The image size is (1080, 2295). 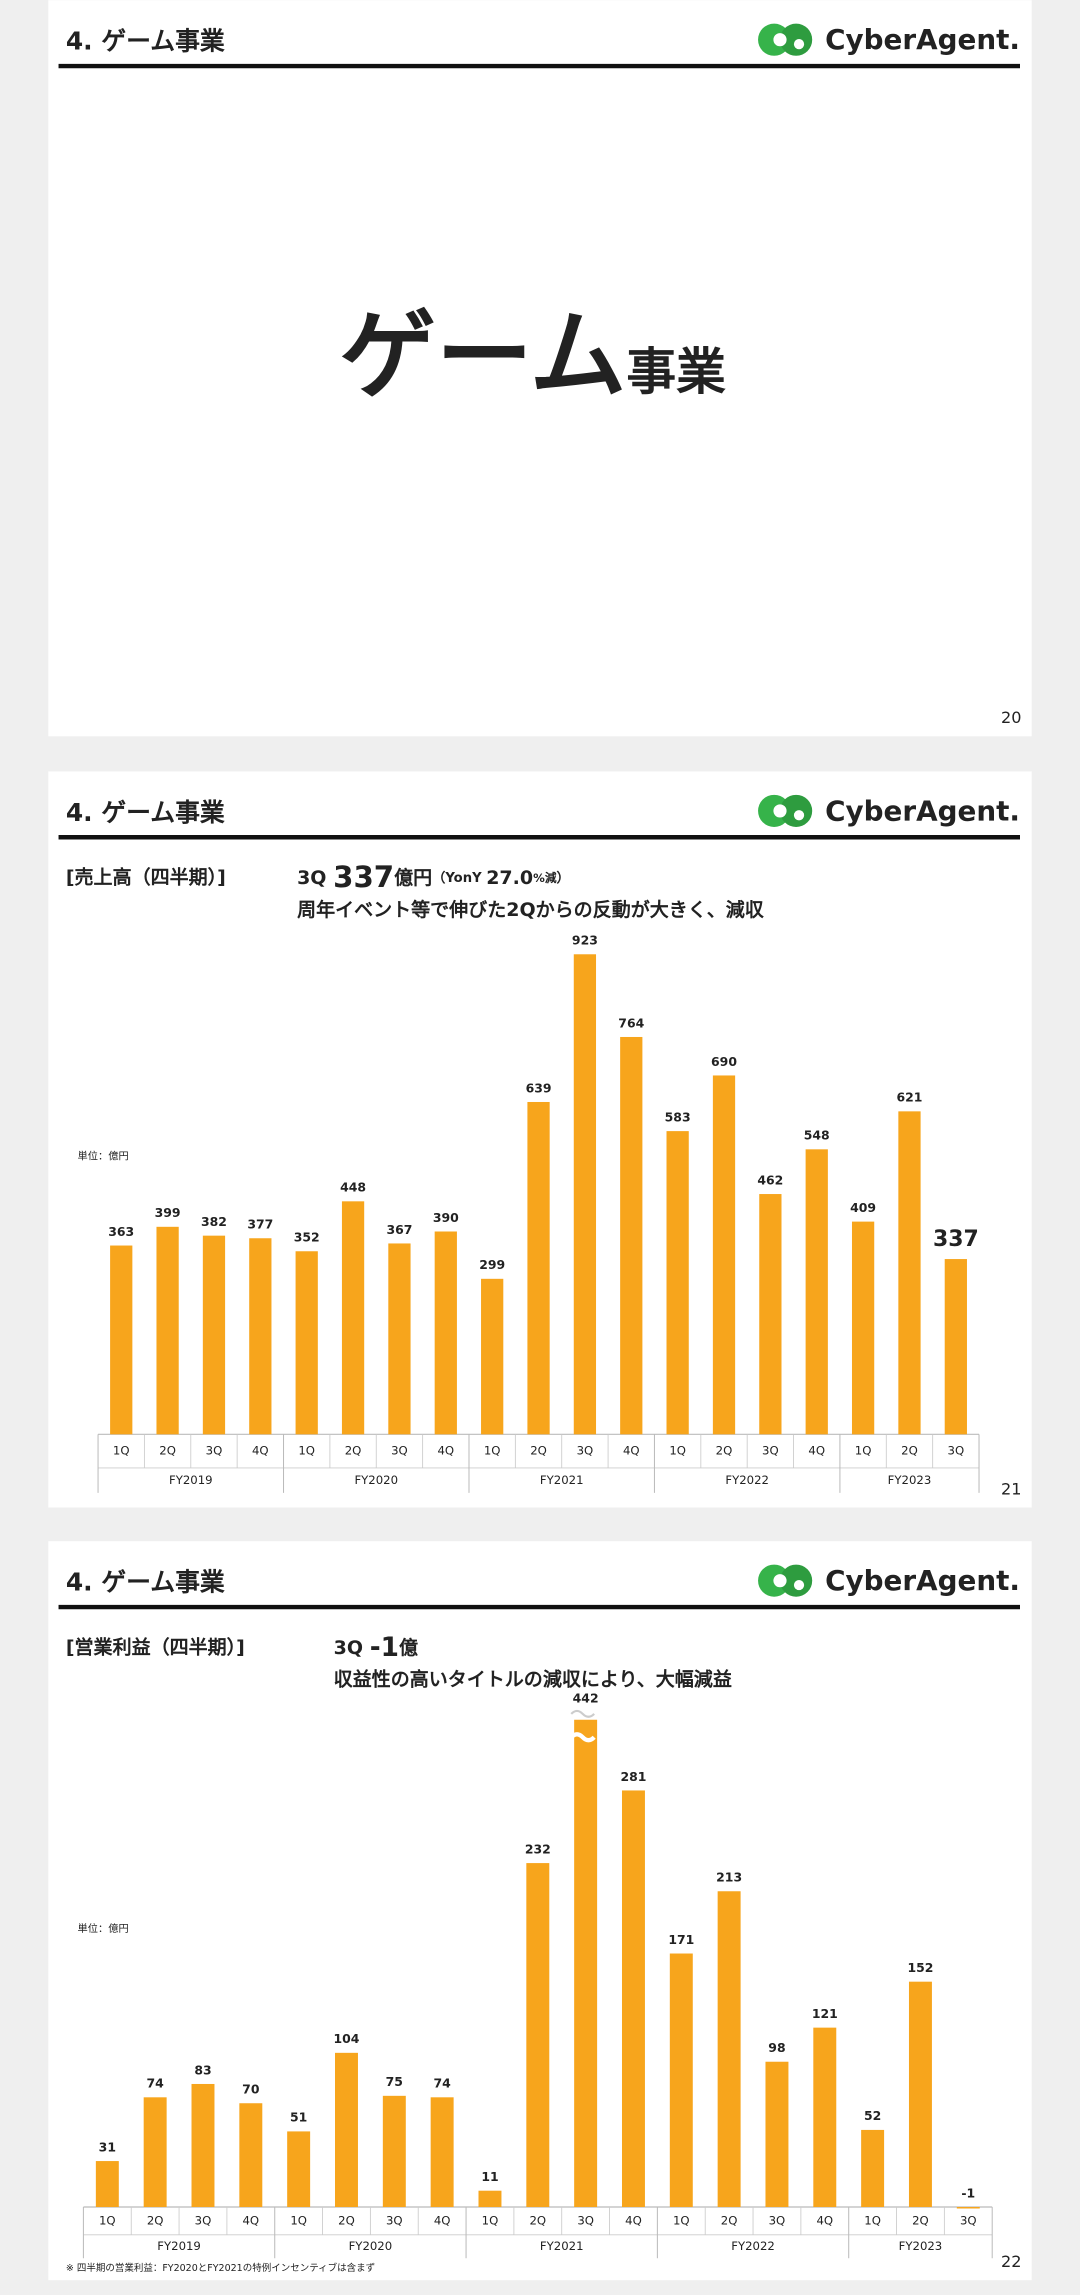 What do you see at coordinates (509, 878) in the screenshot?
I see `headline-part: 27.0` at bounding box center [509, 878].